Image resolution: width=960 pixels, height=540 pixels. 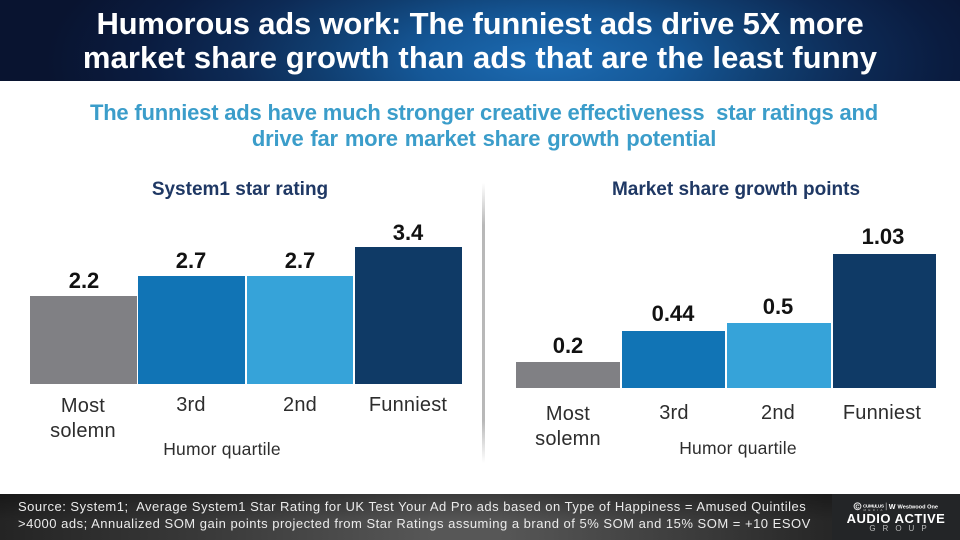 I want to click on svg-text: CUMULUS, so click(x=873, y=505).